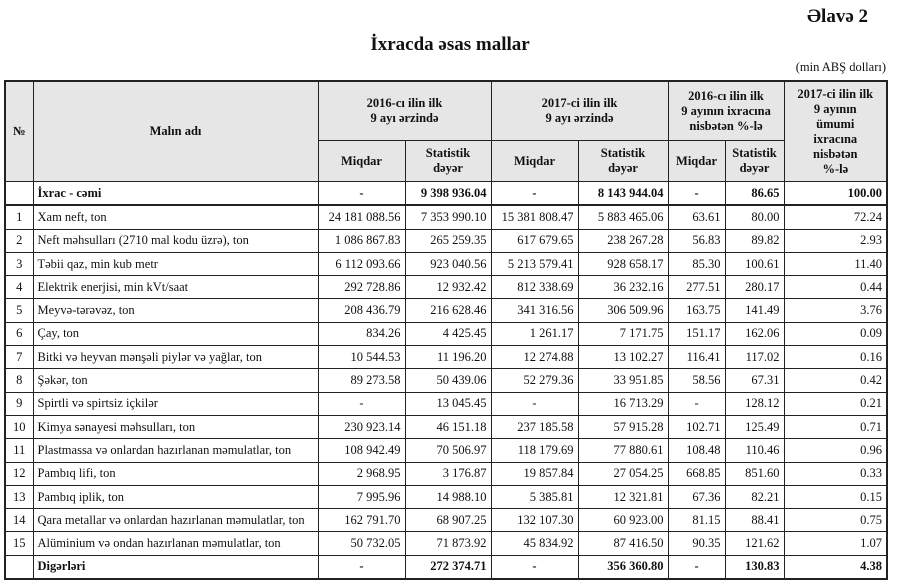  I want to click on cell-no, so click(19, 567).